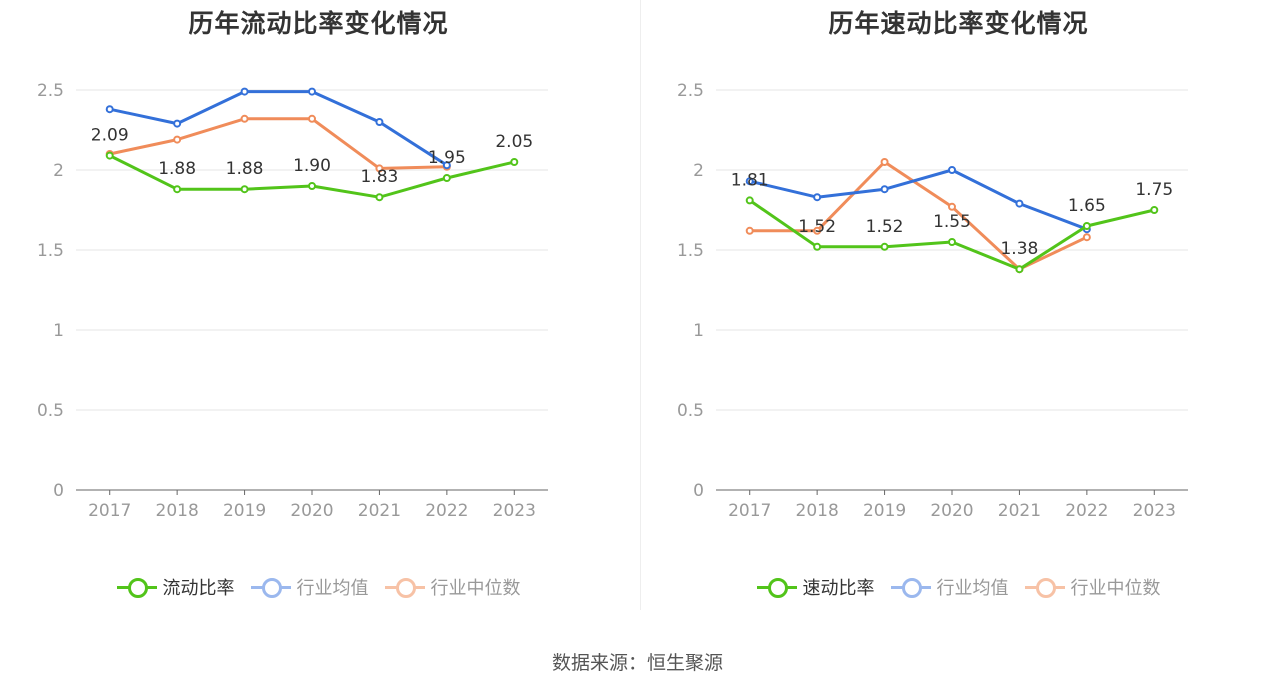  Describe the element at coordinates (379, 177) in the screenshot. I see `data-label: 1.83` at that location.